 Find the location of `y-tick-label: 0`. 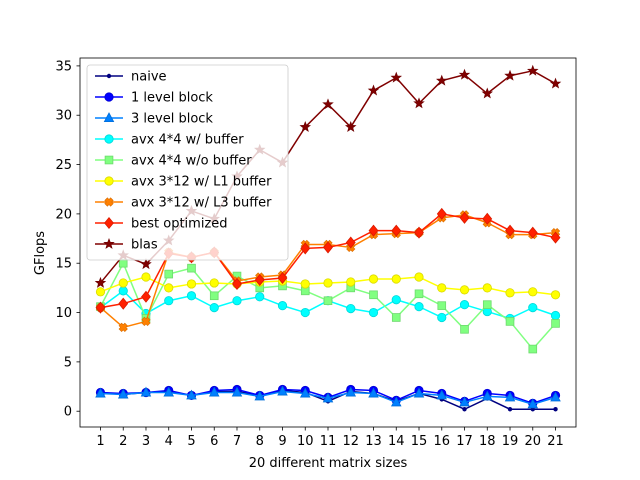

y-tick-label: 0 is located at coordinates (68, 412).